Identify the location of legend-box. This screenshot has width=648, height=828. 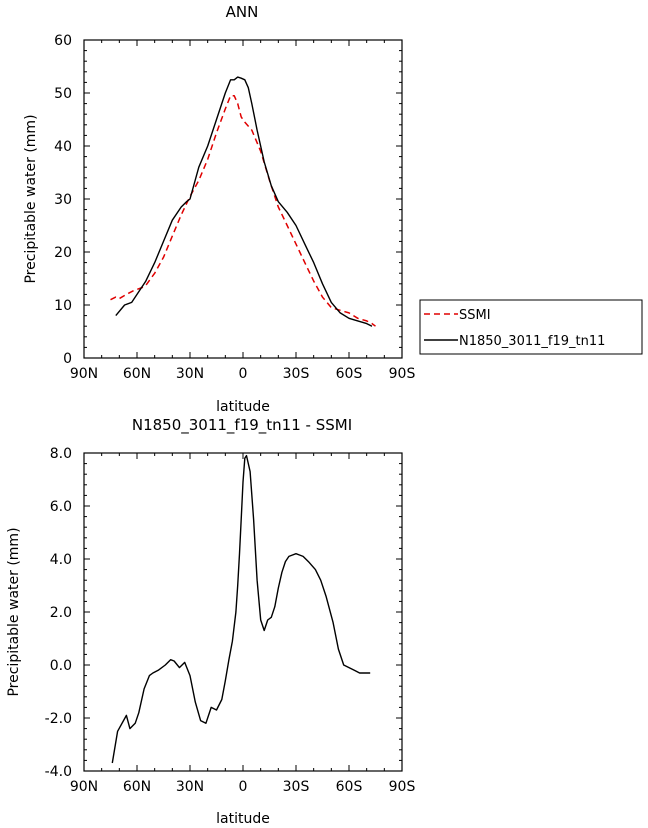
(531, 327).